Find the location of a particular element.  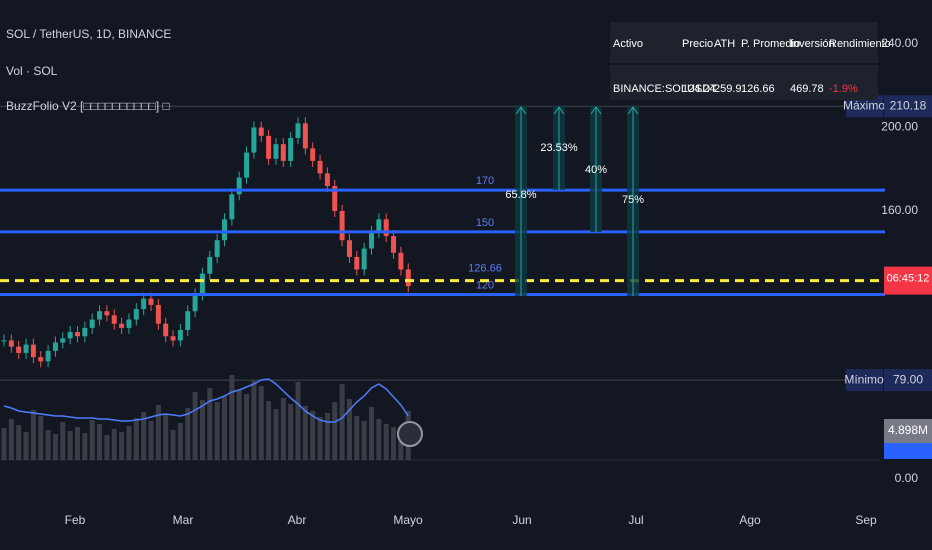

volume-ma-line is located at coordinates (206, 400).